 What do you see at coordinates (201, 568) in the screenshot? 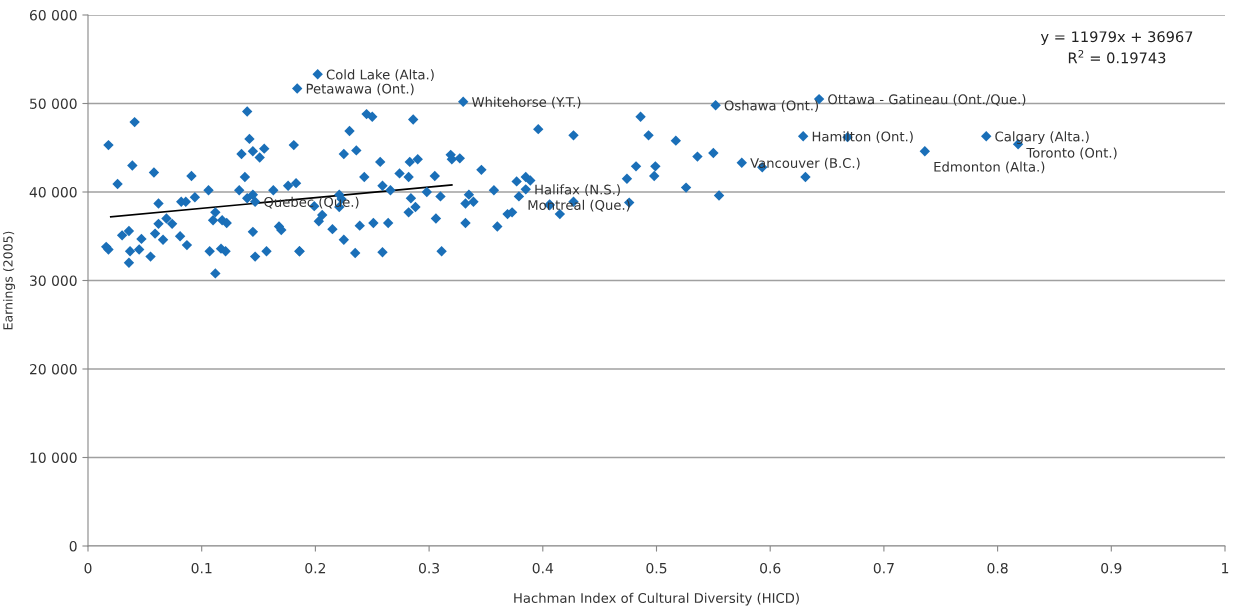
I see `x-tick-label: 0.1` at bounding box center [201, 568].